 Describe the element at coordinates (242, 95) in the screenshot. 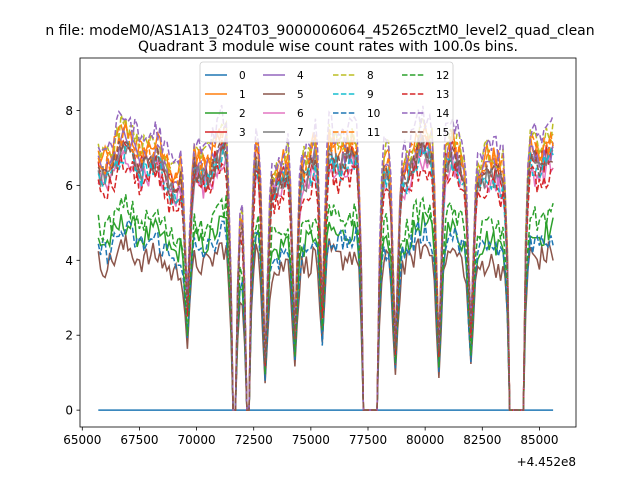

I see `legend-label: 1` at that location.